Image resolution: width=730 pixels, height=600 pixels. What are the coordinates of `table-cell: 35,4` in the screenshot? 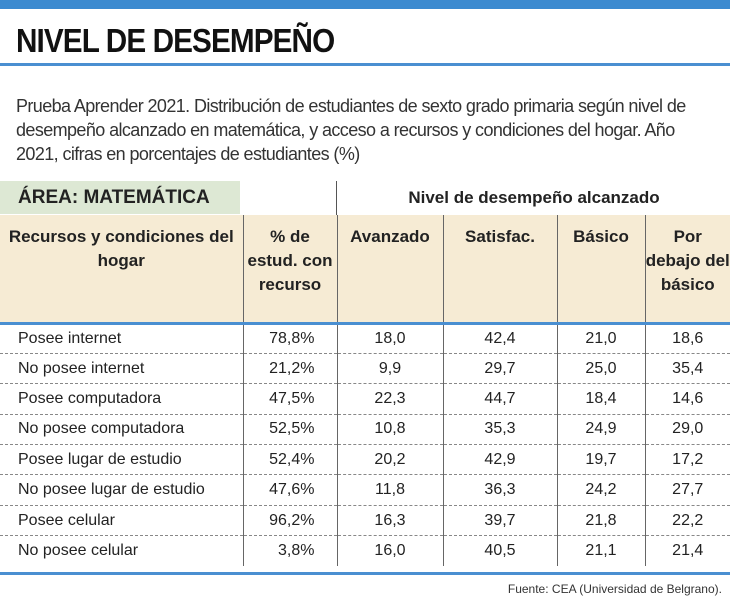 It's located at (687, 368).